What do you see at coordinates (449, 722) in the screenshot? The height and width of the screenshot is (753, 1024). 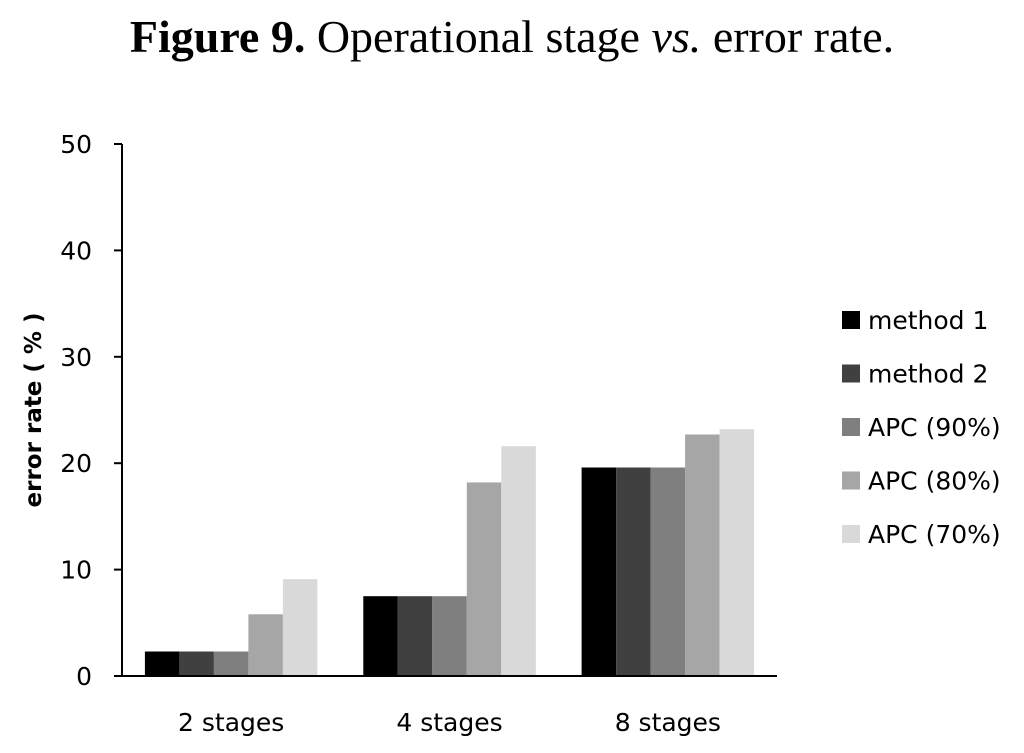 I see `x-category-label: 4 stages` at bounding box center [449, 722].